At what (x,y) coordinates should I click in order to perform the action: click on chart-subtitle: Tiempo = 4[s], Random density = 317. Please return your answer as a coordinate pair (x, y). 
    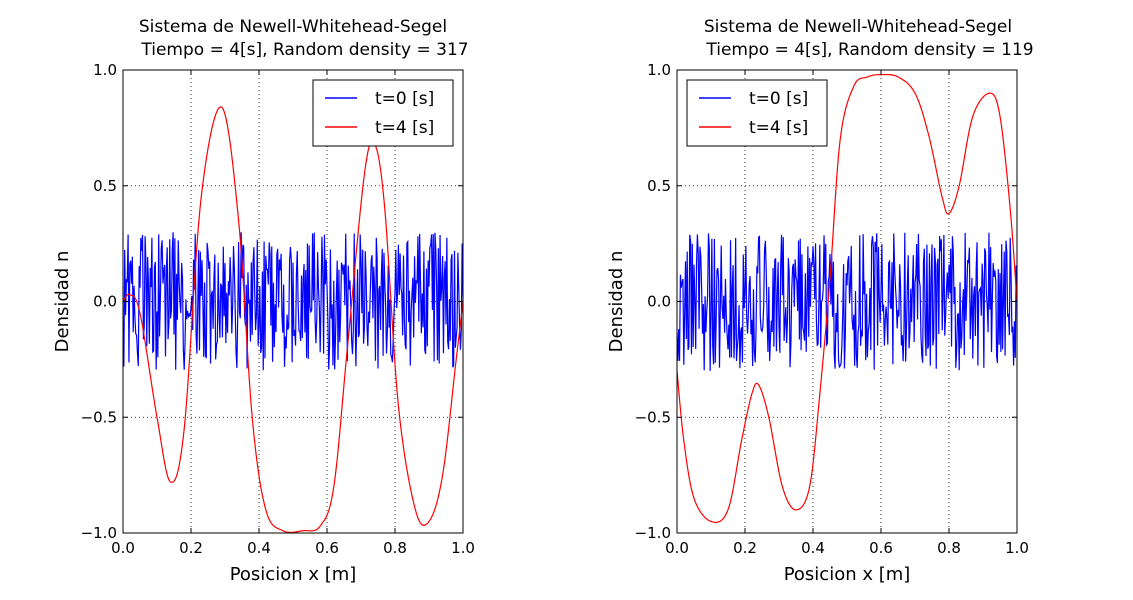
    Looking at the image, I should click on (304, 50).